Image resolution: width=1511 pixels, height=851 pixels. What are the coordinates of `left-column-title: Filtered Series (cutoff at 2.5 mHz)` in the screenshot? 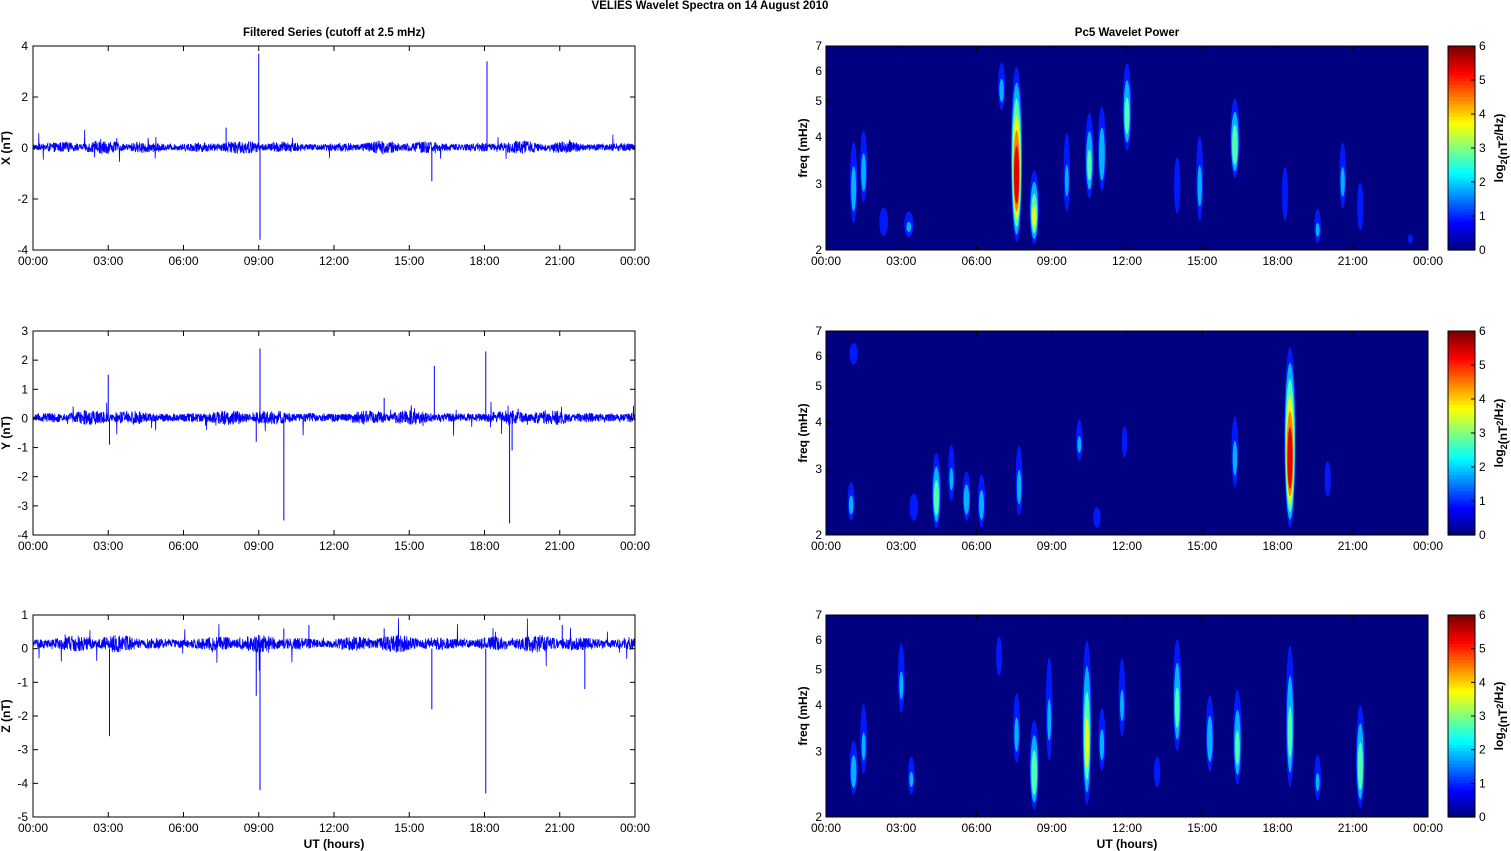 It's located at (334, 33).